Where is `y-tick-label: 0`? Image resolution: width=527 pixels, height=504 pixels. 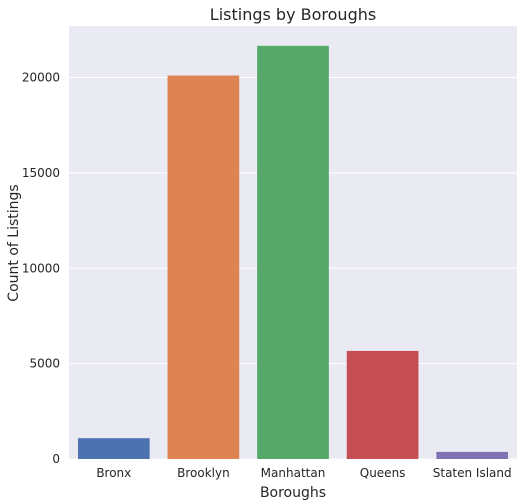 y-tick-label: 0 is located at coordinates (56, 459).